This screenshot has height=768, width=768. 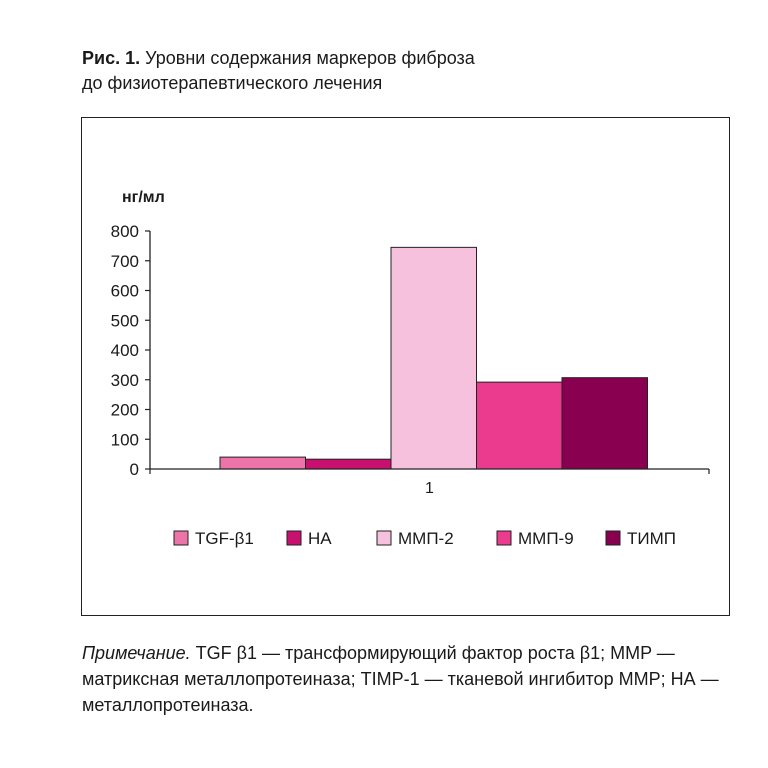 I want to click on y-tick-label: 0, so click(x=134, y=469).